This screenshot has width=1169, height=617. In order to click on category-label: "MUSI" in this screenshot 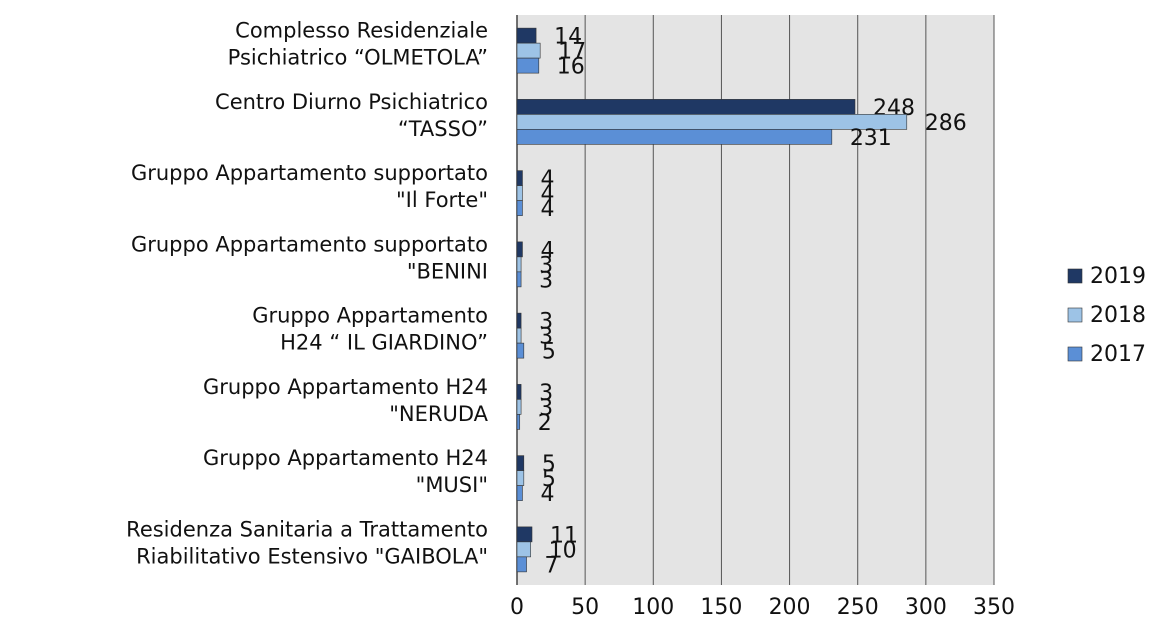, I will do `click(452, 485)`.